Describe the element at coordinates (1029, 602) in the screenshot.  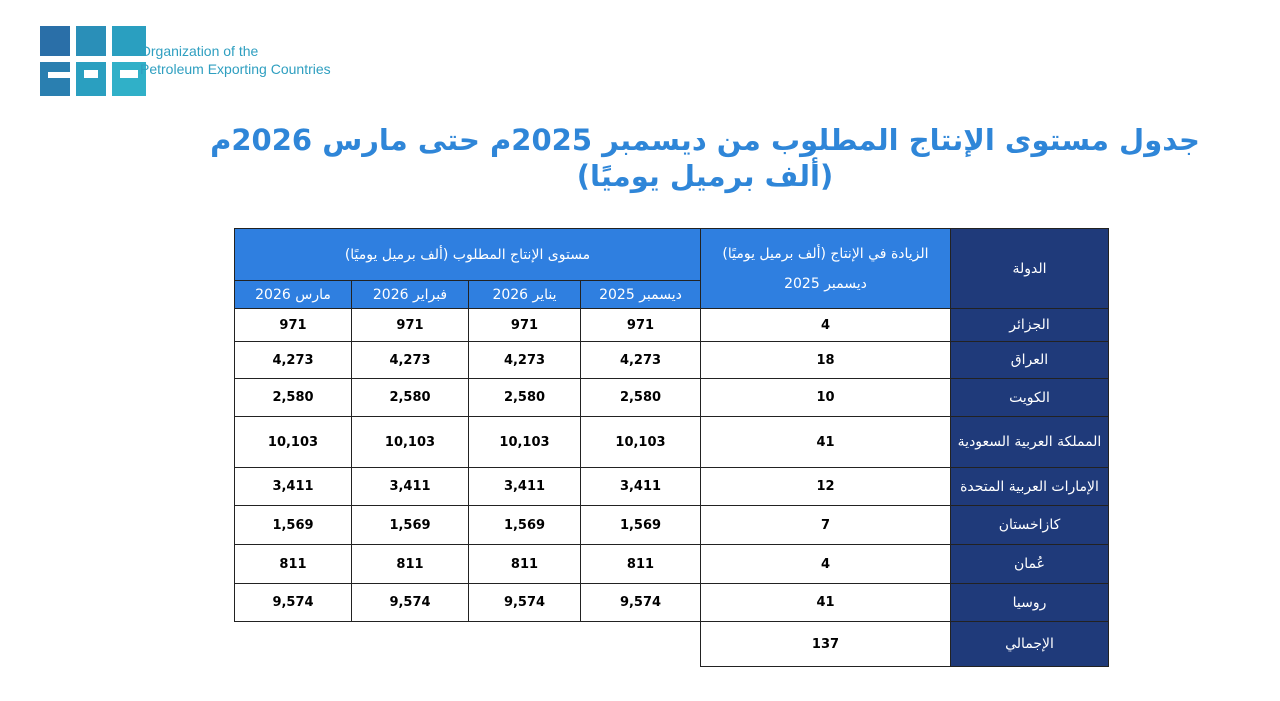
I see `country-cell: روسيا` at that location.